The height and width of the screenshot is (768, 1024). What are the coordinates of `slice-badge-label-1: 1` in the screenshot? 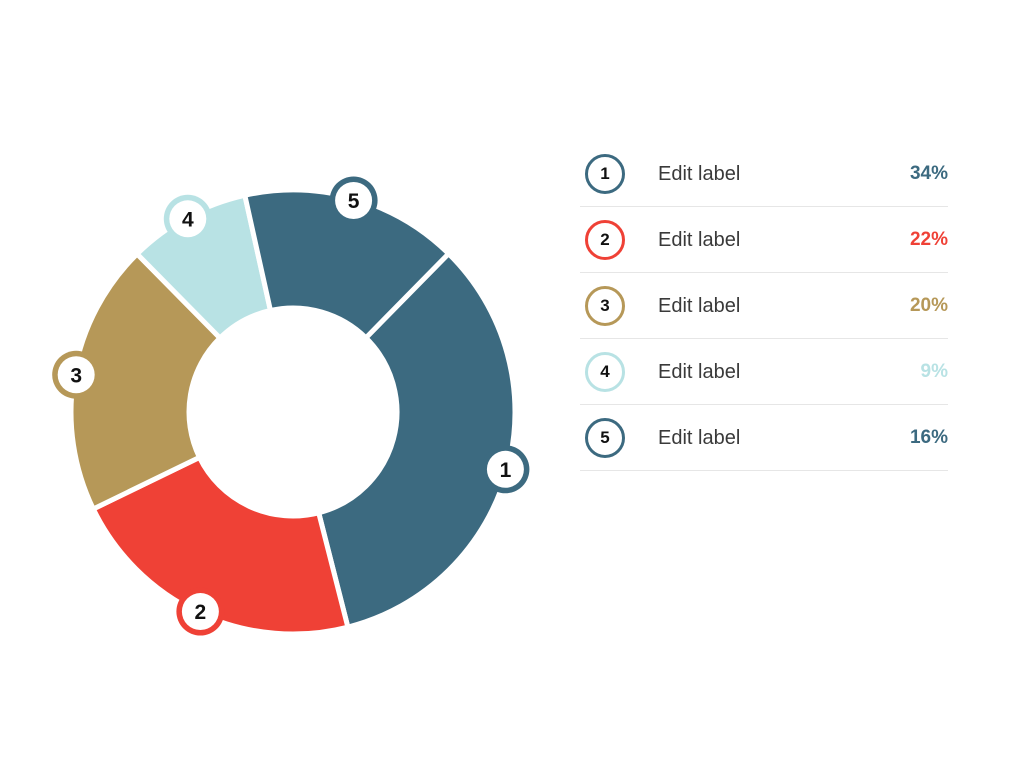 It's located at (506, 470).